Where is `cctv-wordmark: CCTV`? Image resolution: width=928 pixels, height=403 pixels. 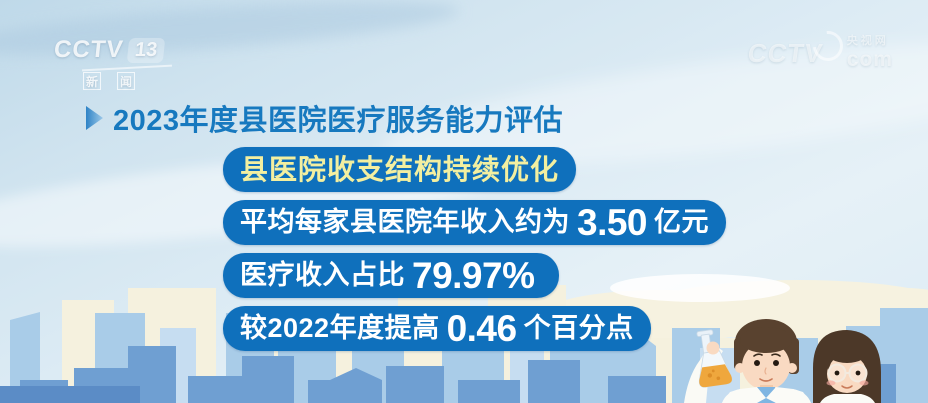
cctv-wordmark: CCTV is located at coordinates (88, 49).